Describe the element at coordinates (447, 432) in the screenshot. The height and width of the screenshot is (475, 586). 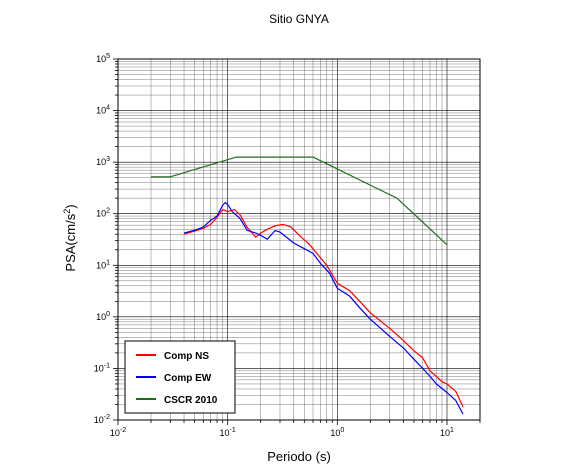
I see `x-tick-label: 10¹` at that location.